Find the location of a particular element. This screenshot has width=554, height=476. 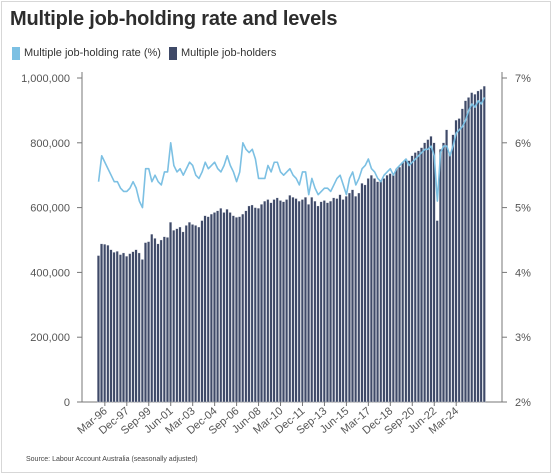

legend-item-rate: Multiple job-holding rate (%) is located at coordinates (86, 53).